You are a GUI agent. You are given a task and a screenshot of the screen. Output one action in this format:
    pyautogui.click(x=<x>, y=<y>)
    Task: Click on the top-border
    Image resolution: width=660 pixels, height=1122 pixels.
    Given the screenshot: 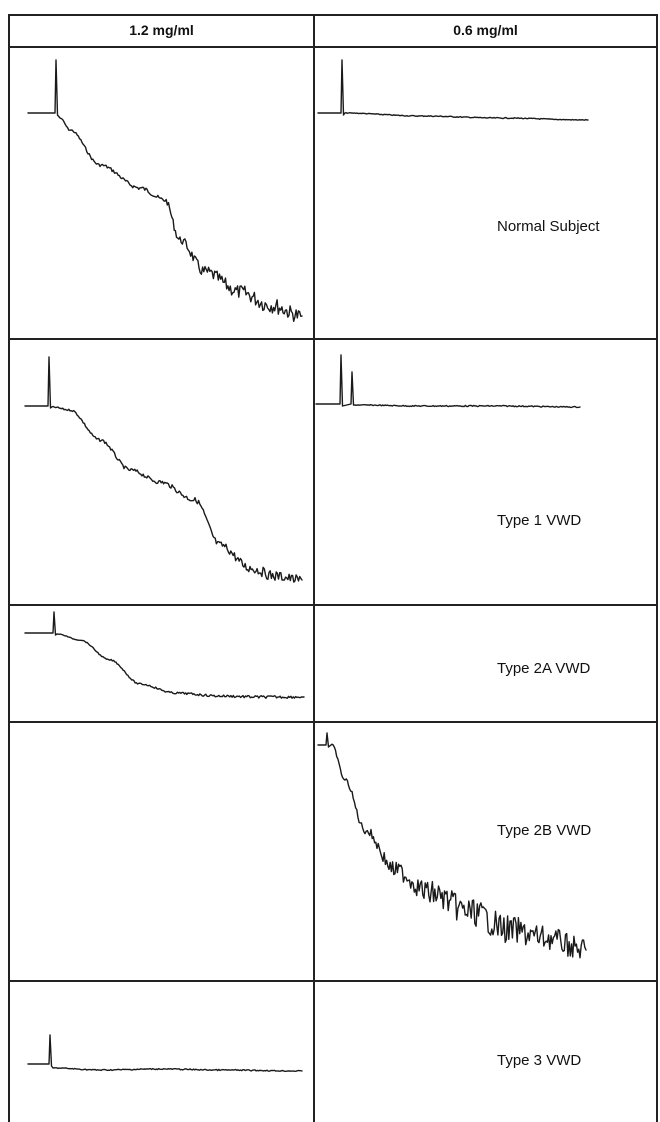 What is the action you would take?
    pyautogui.click(x=333, y=15)
    